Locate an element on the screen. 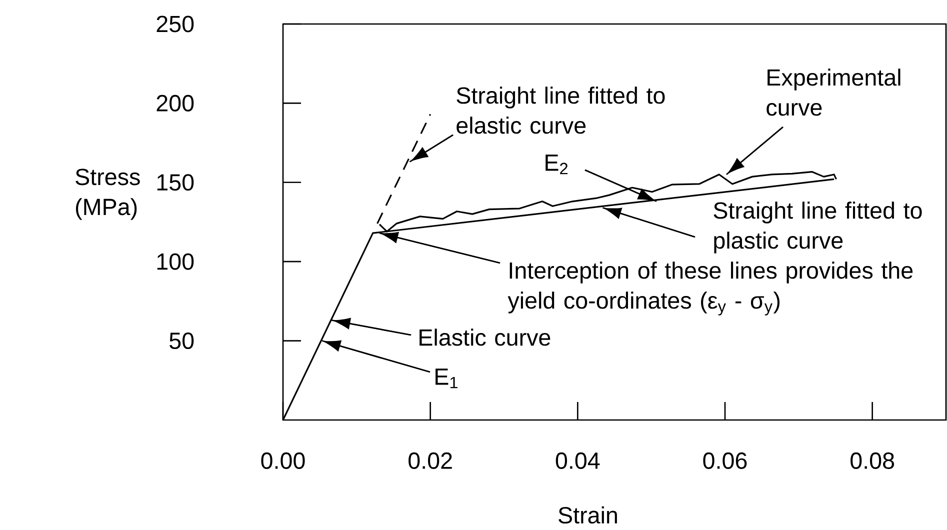  x-tick-label: 0.00 is located at coordinates (283, 460).